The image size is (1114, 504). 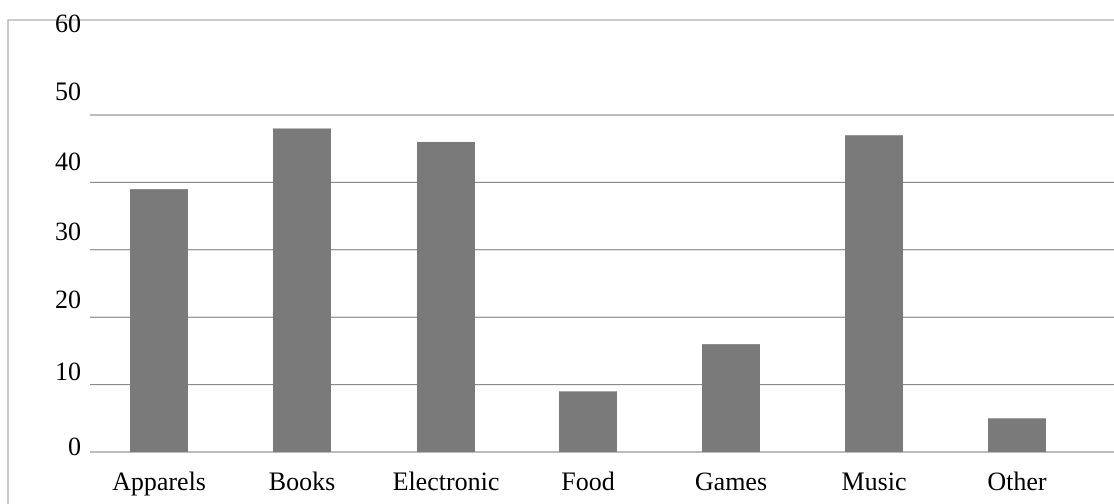 I want to click on x-tick-label-games: Games, so click(x=731, y=481).